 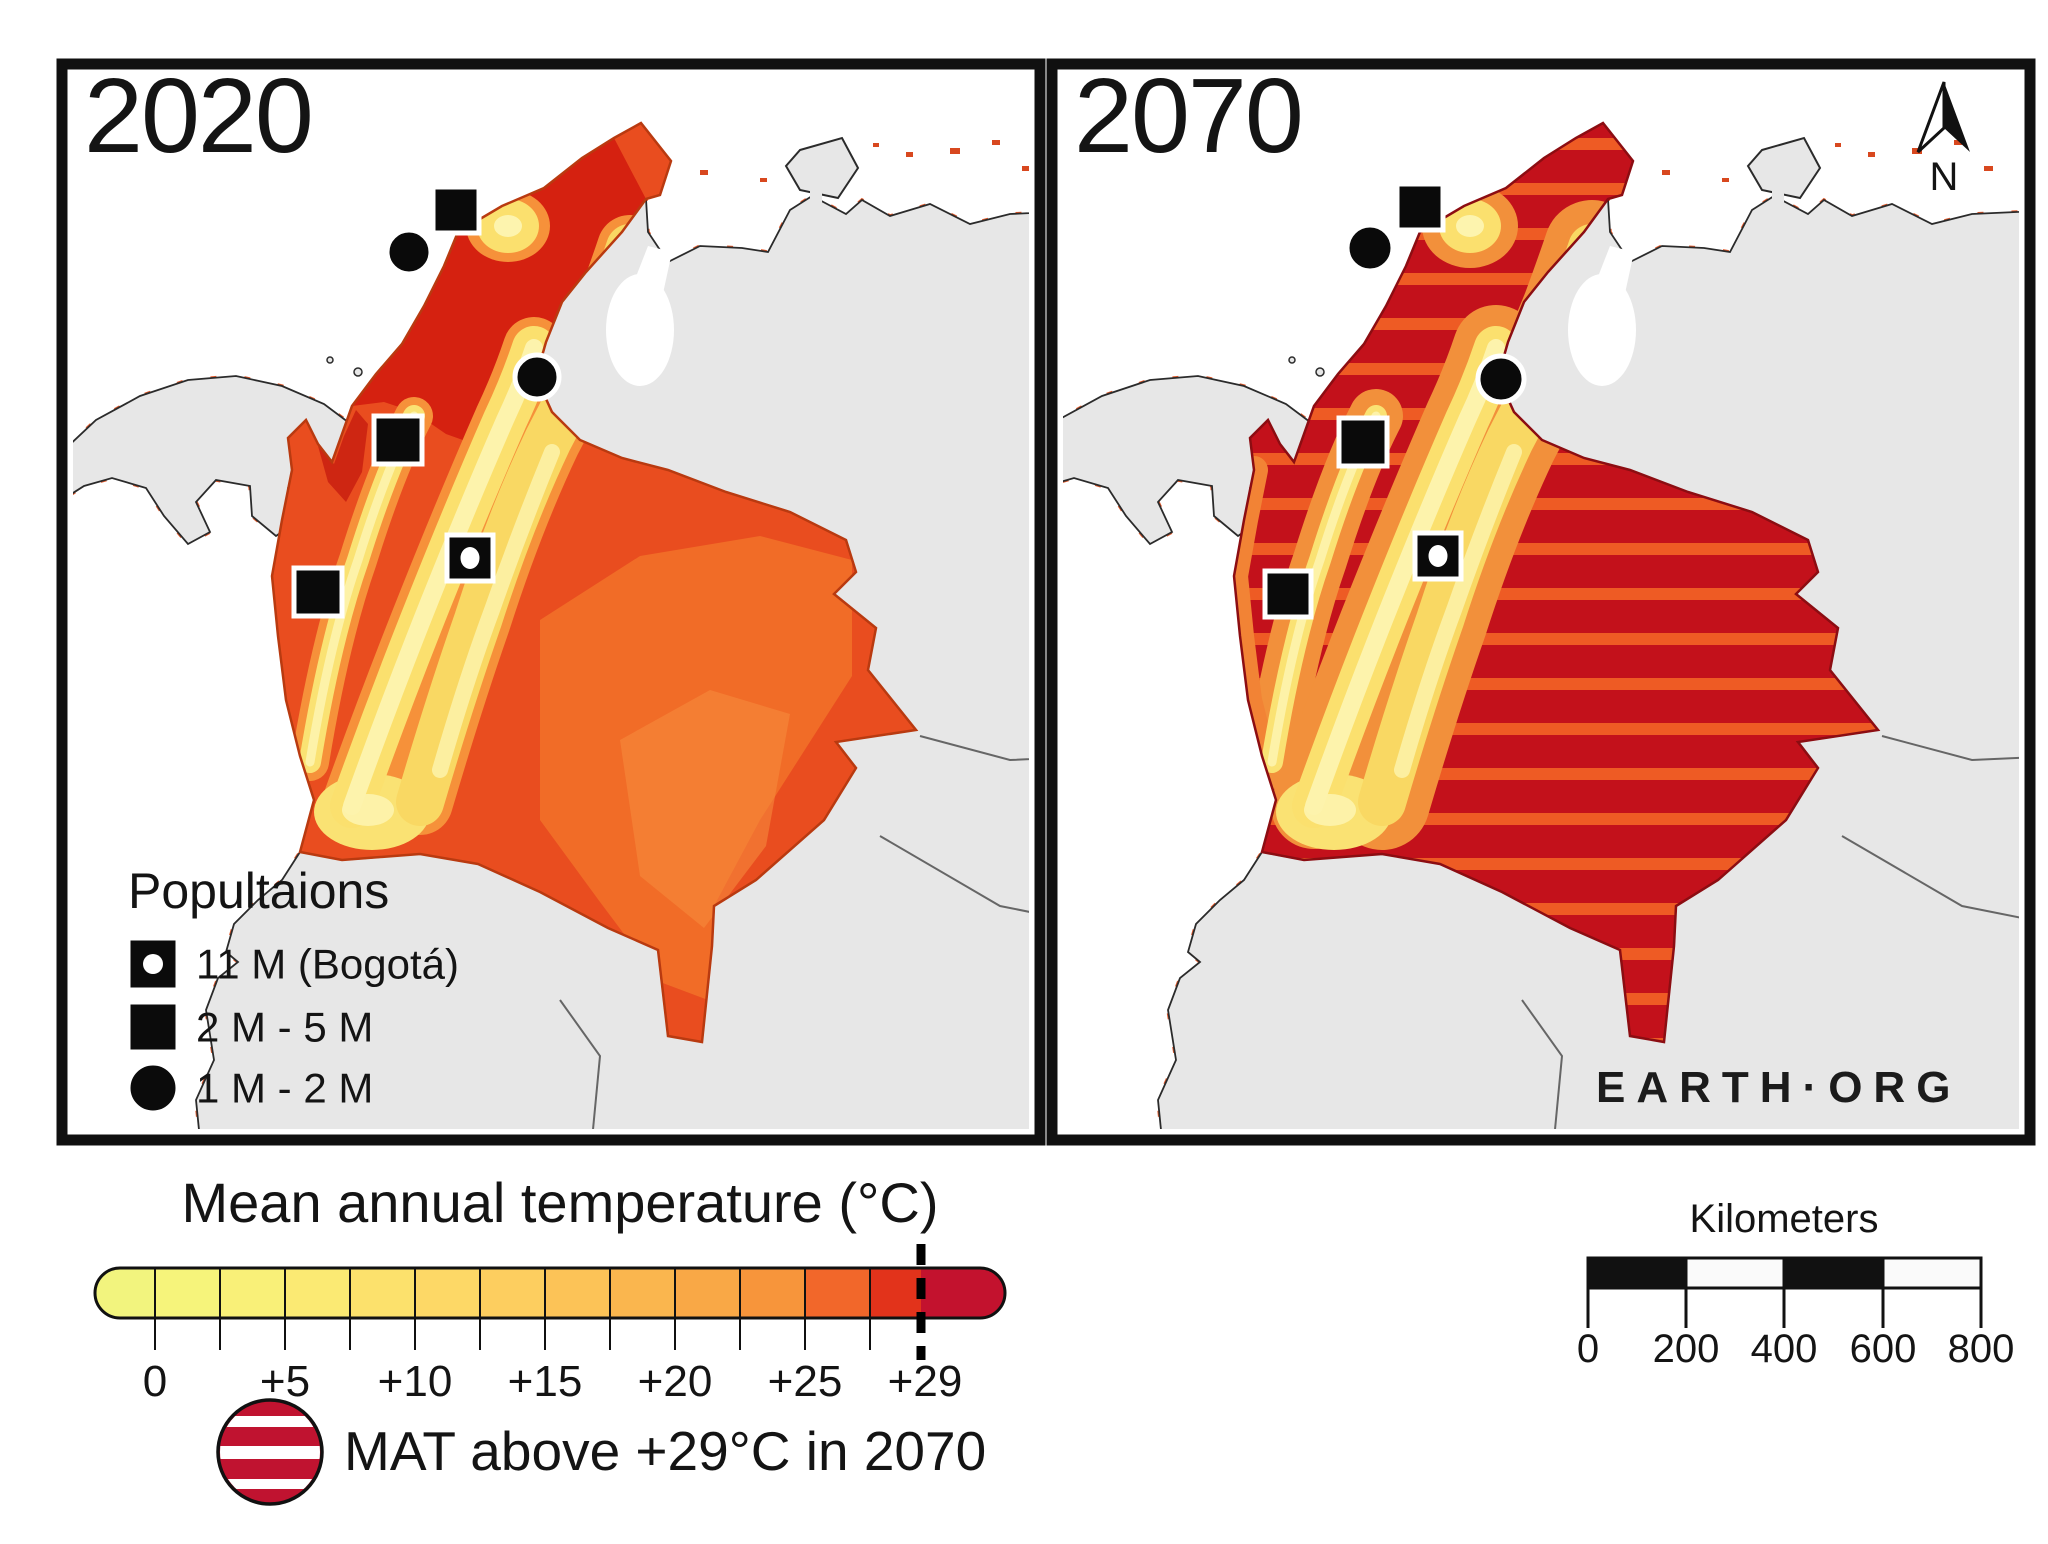 I want to click on temperature-legend-title: Mean annual temperature (°C), so click(x=560, y=1202).